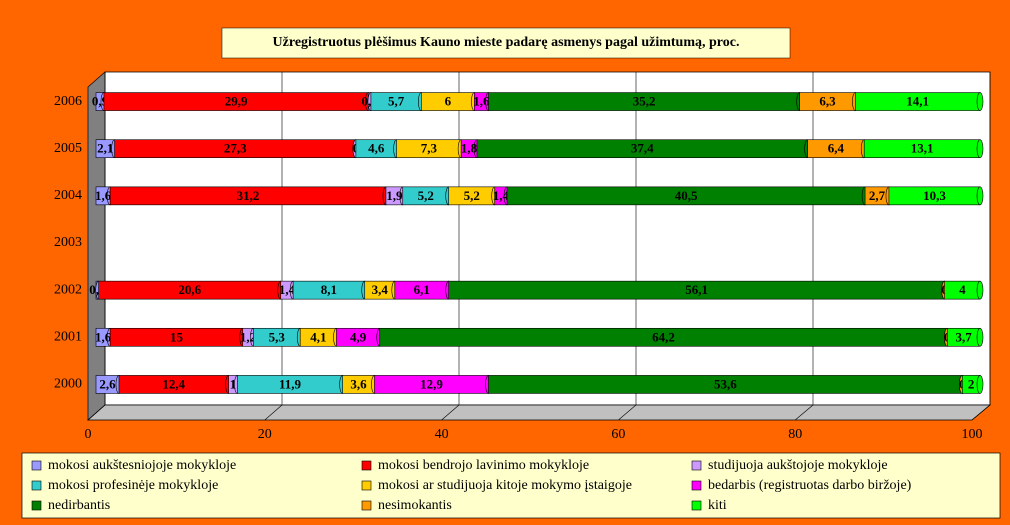 Image resolution: width=1010 pixels, height=525 pixels. I want to click on data-label: 2,7, so click(877, 195).